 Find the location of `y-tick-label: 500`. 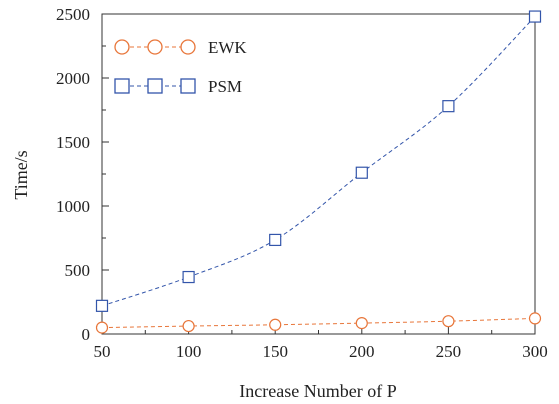

y-tick-label: 500 is located at coordinates (78, 270).